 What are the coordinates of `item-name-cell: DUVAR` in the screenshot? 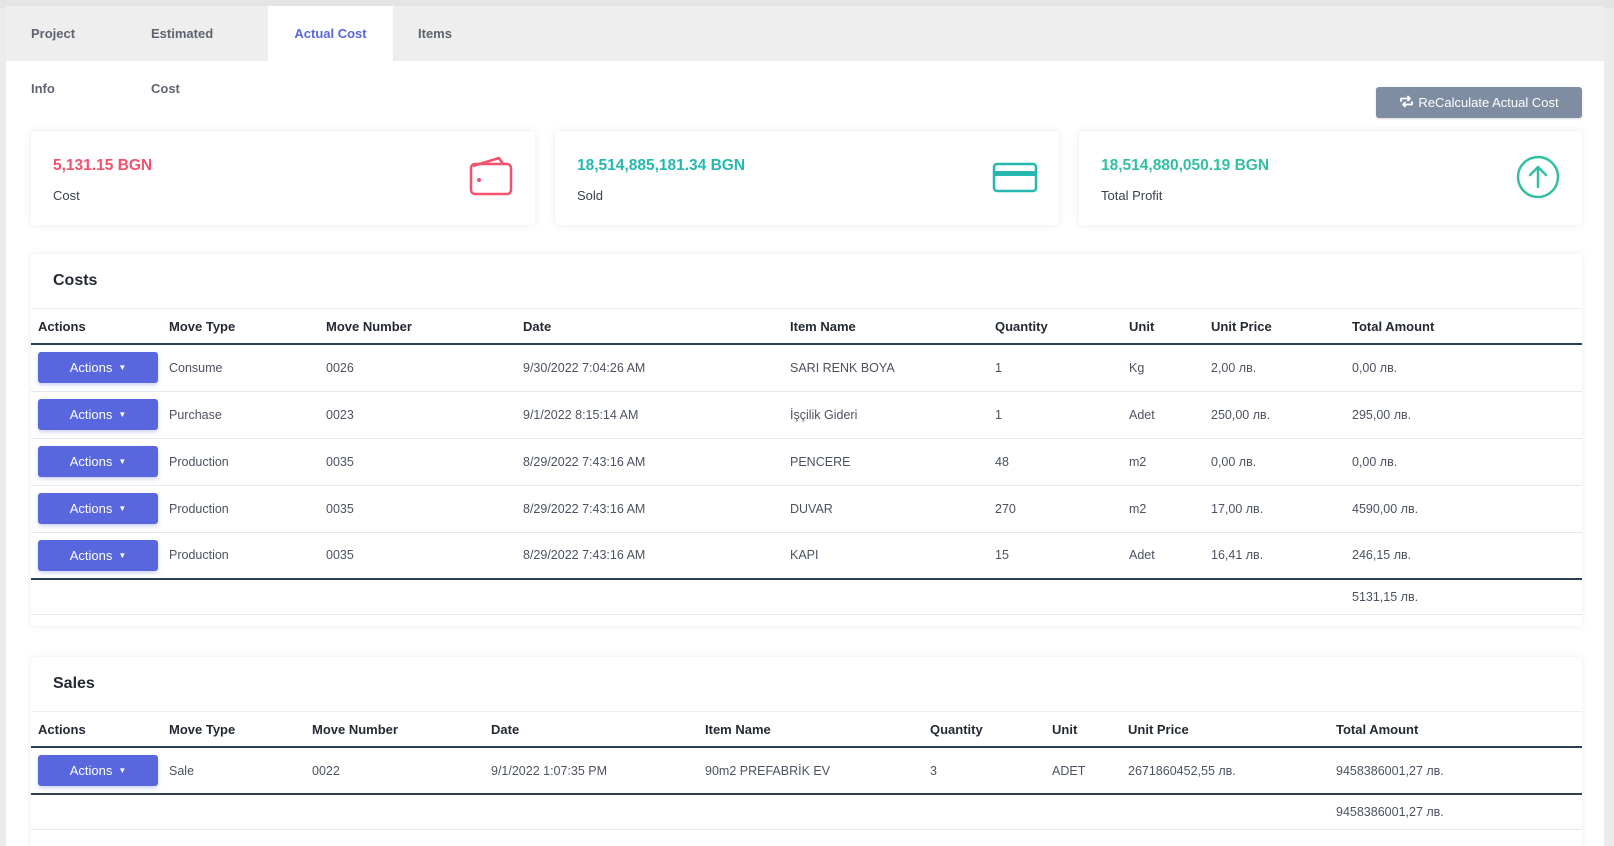 It's located at (885, 509).